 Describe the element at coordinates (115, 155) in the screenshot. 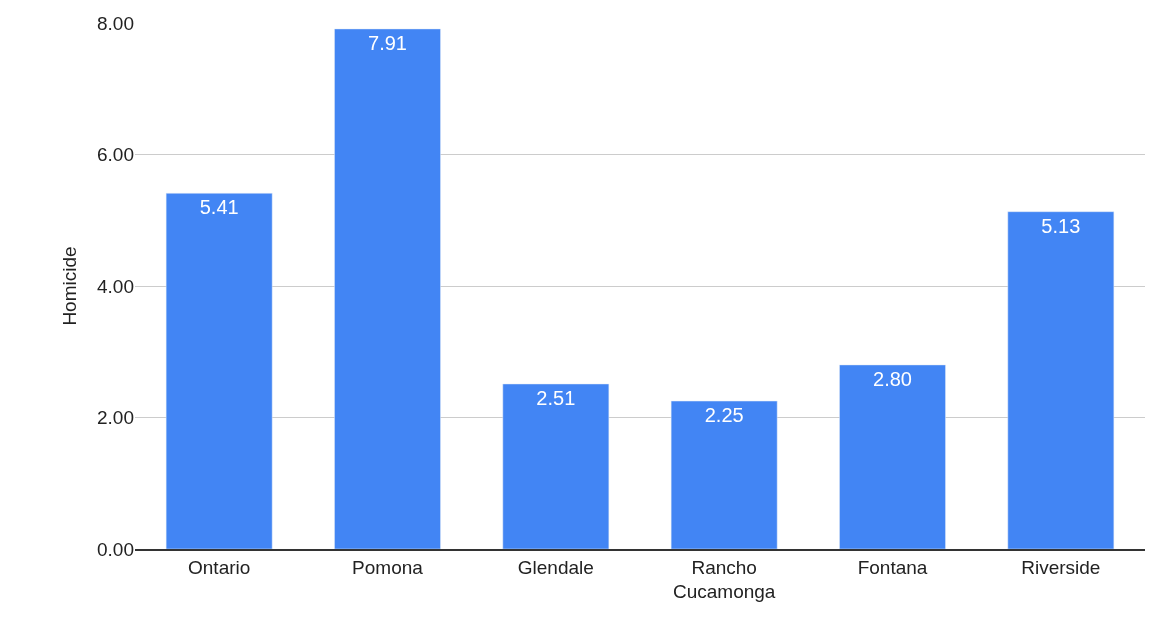

I see `y-tick-label: 6.00` at that location.